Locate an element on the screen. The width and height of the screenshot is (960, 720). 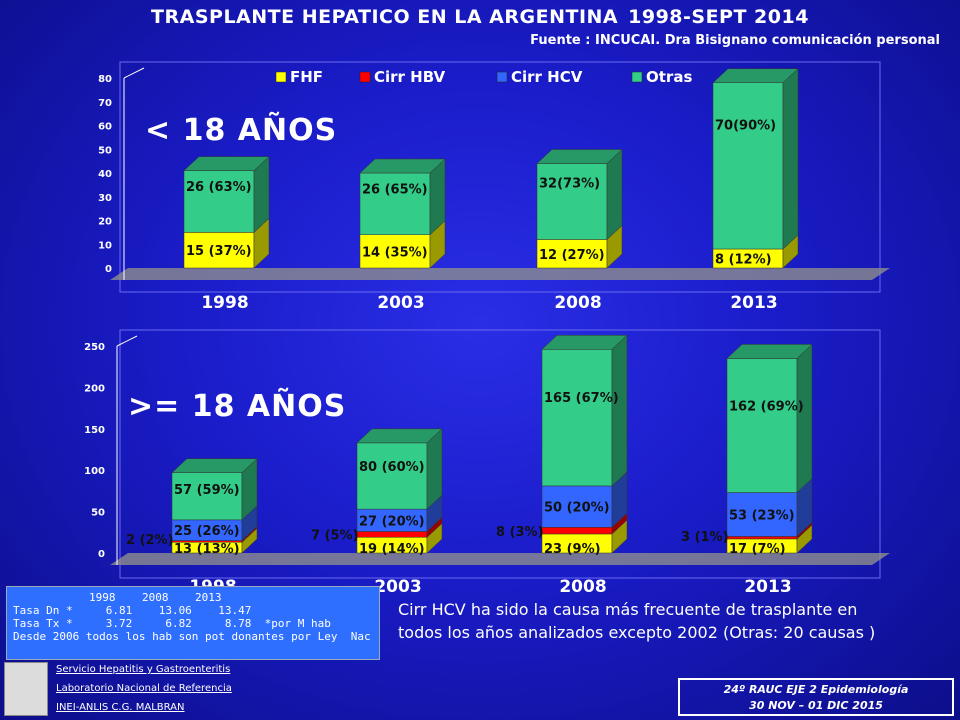
y-tick-label: 30 is located at coordinates (105, 198).